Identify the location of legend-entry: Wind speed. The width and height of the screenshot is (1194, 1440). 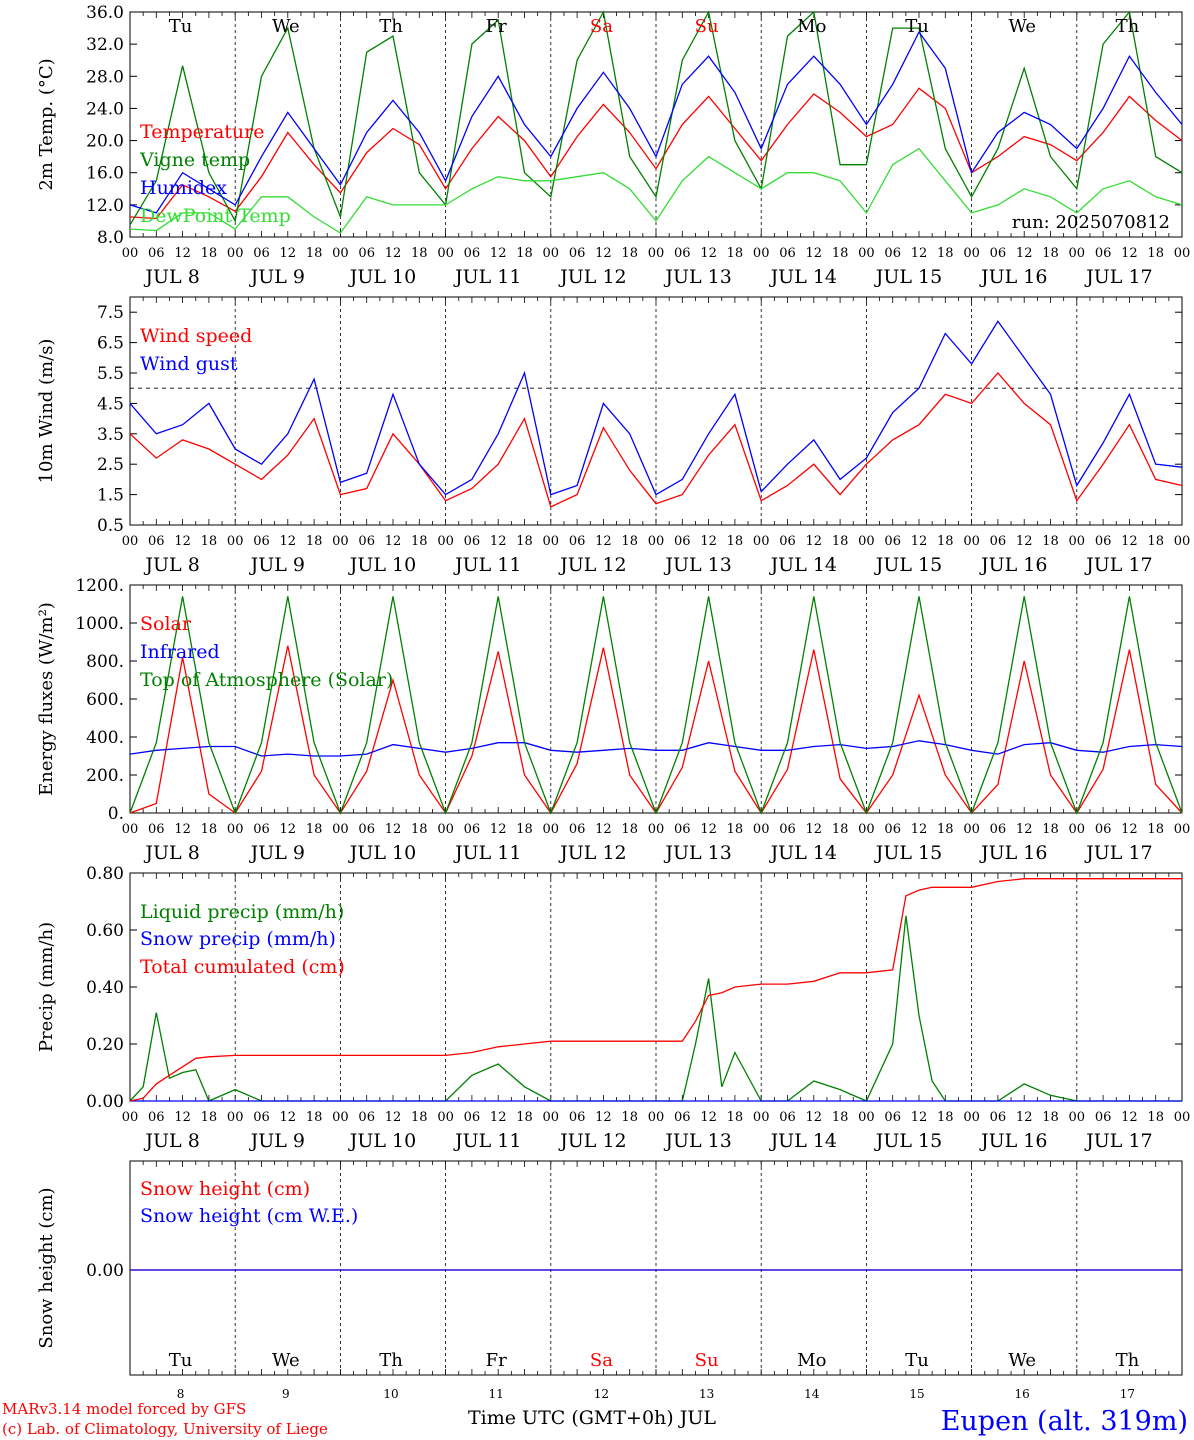
(196, 336).